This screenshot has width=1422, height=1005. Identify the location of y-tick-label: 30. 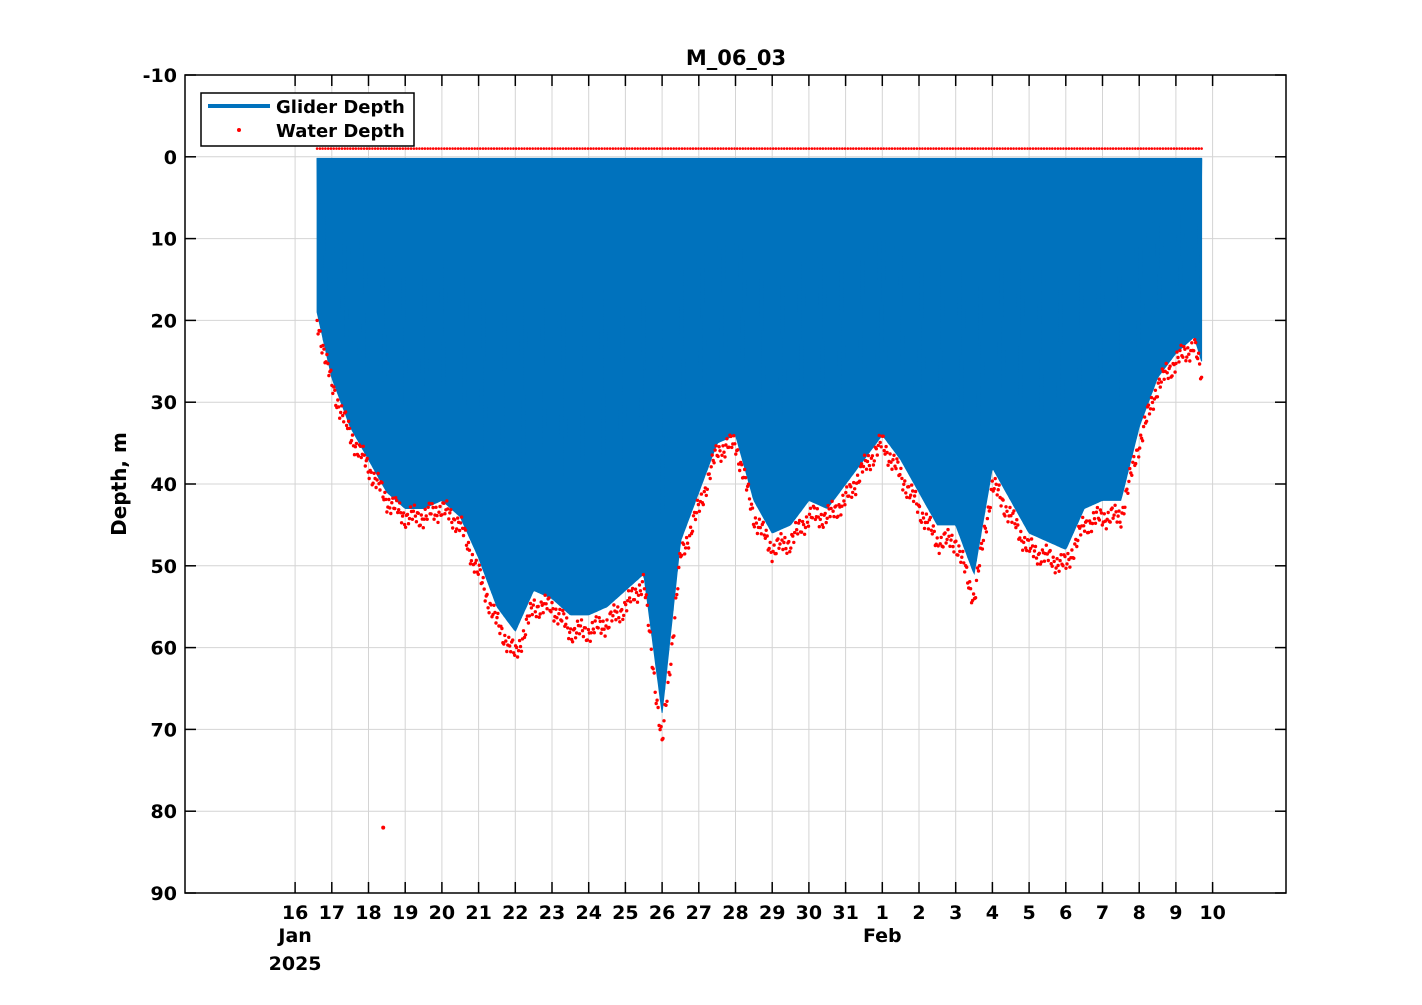
(164, 403).